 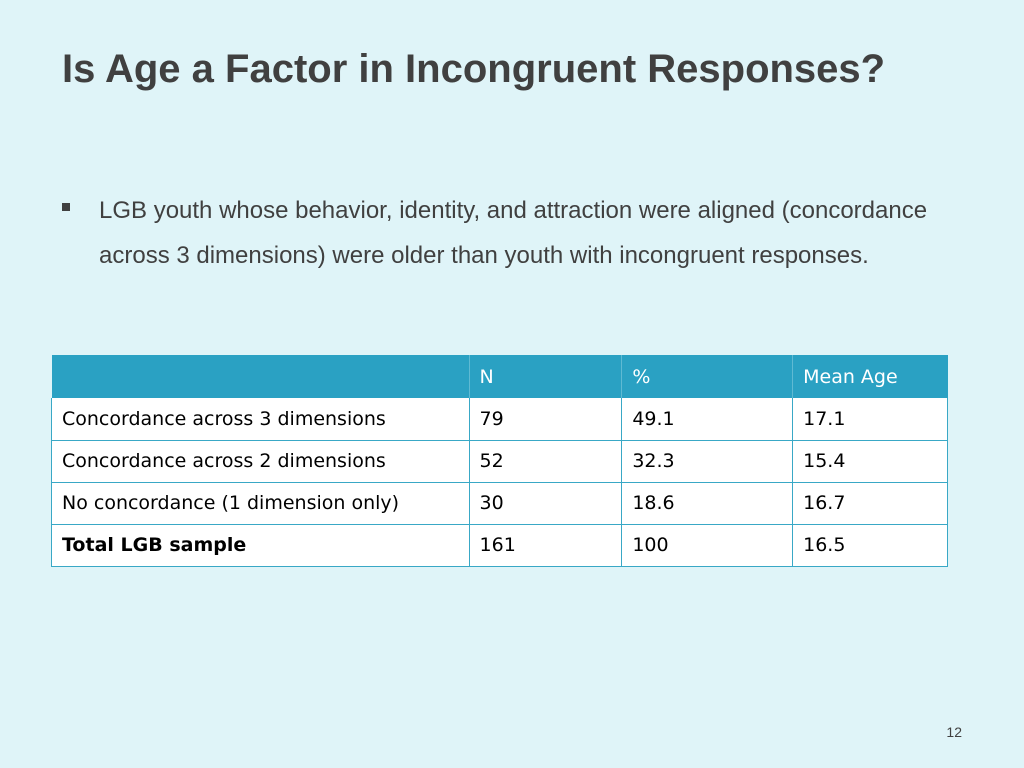 I want to click on square-bullet-icon, so click(x=66, y=207).